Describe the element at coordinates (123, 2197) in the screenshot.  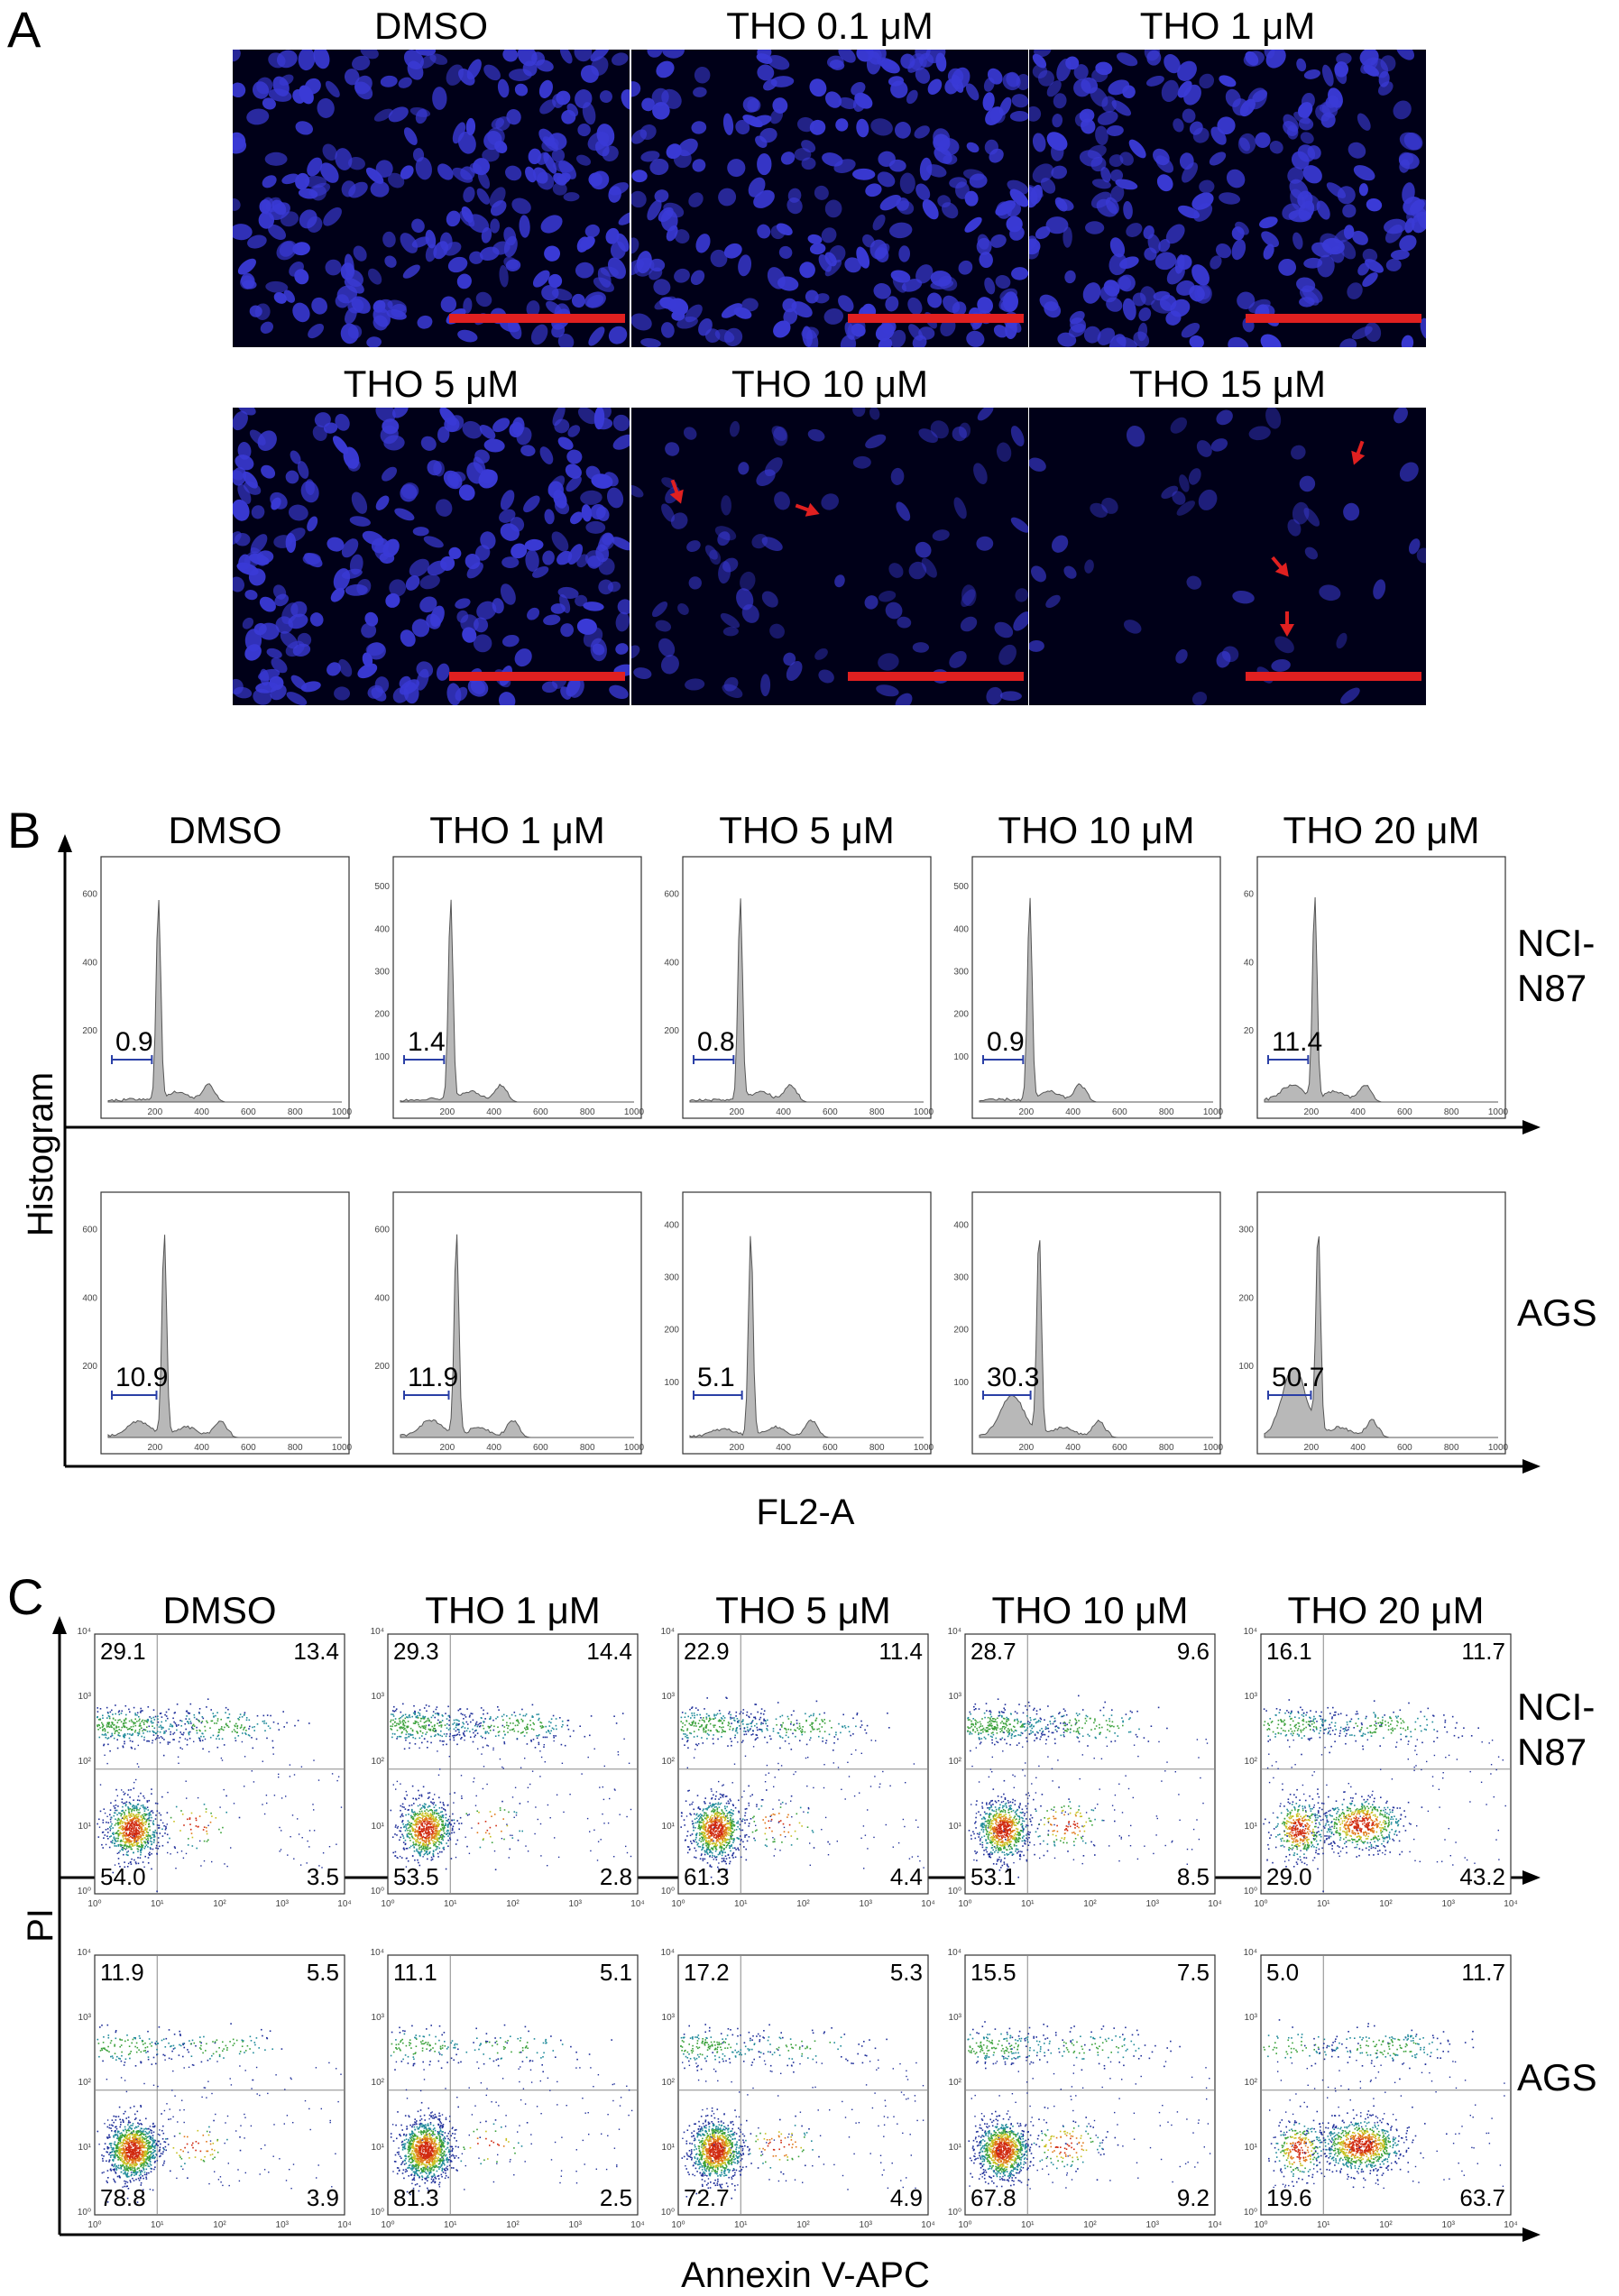
I see `quadrant-lower-left-percentage: 78.8` at that location.